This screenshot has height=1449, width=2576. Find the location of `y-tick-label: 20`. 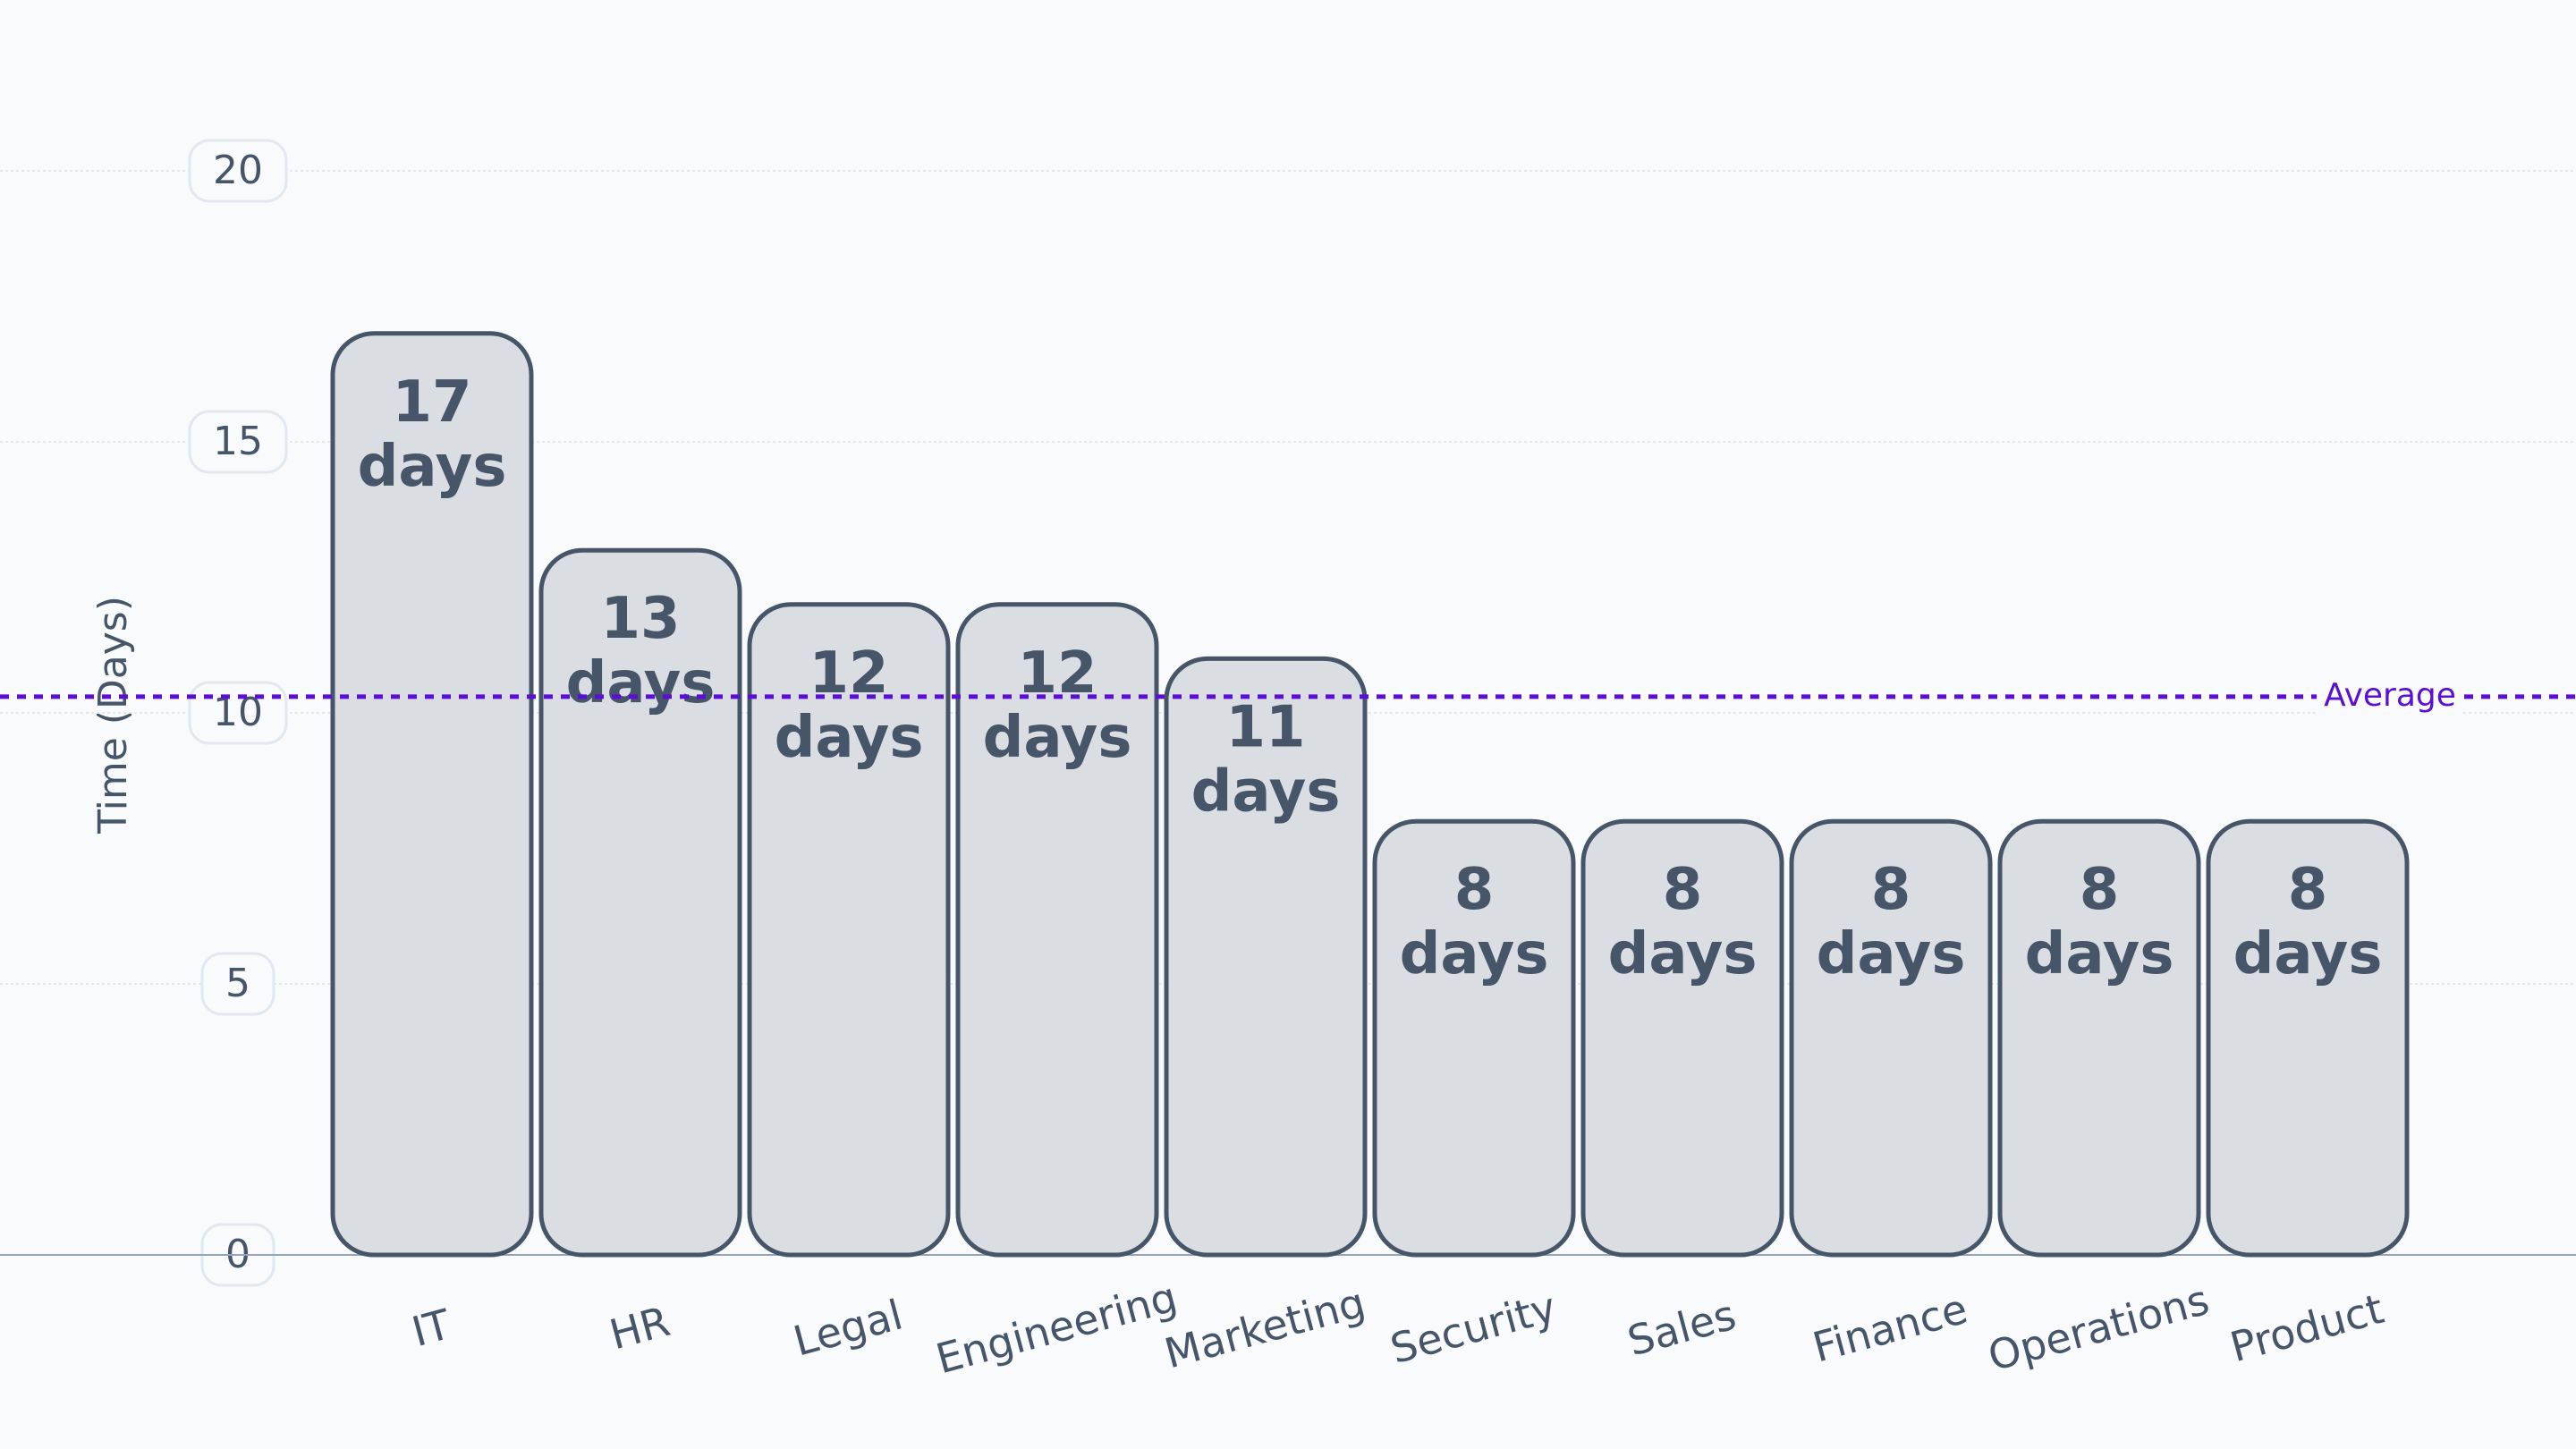

y-tick-label: 20 is located at coordinates (238, 170).